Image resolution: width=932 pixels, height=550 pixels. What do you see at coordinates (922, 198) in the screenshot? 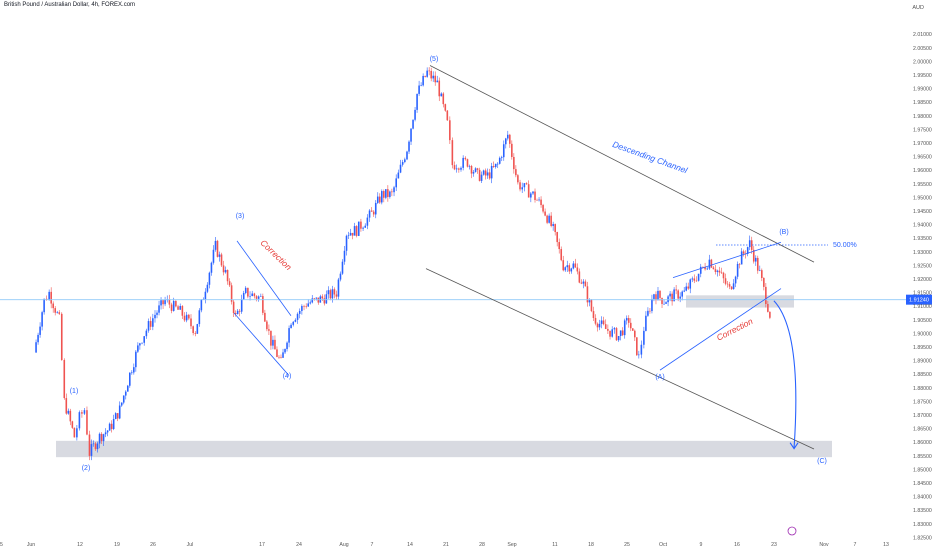
I see `y-tick-label: 1.95000` at bounding box center [922, 198].